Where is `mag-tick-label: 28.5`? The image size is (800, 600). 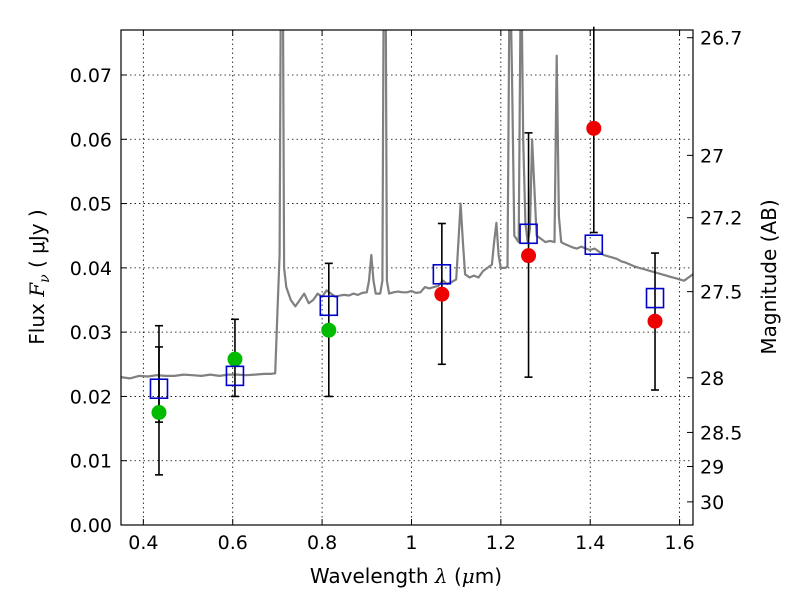 mag-tick-label: 28.5 is located at coordinates (721, 433).